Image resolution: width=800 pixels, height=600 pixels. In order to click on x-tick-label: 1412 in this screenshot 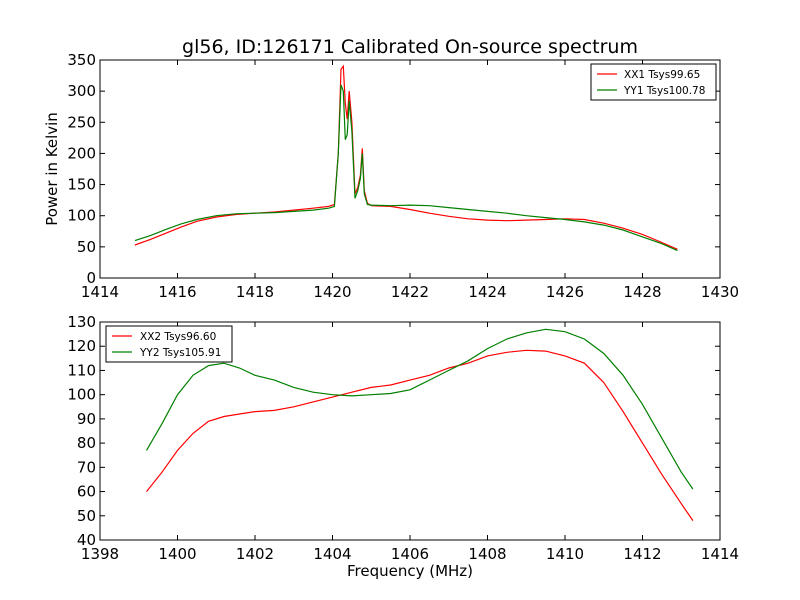, I will do `click(642, 554)`.